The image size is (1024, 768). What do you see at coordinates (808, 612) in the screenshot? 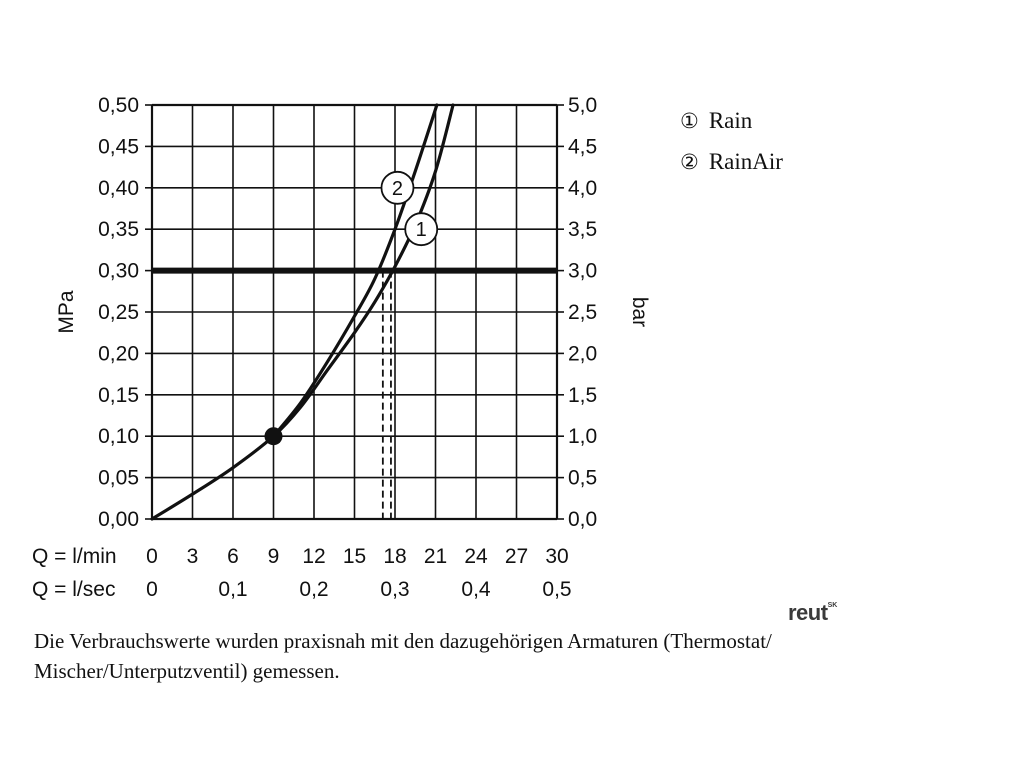
I see `brand-logo-text: reut` at bounding box center [808, 612].